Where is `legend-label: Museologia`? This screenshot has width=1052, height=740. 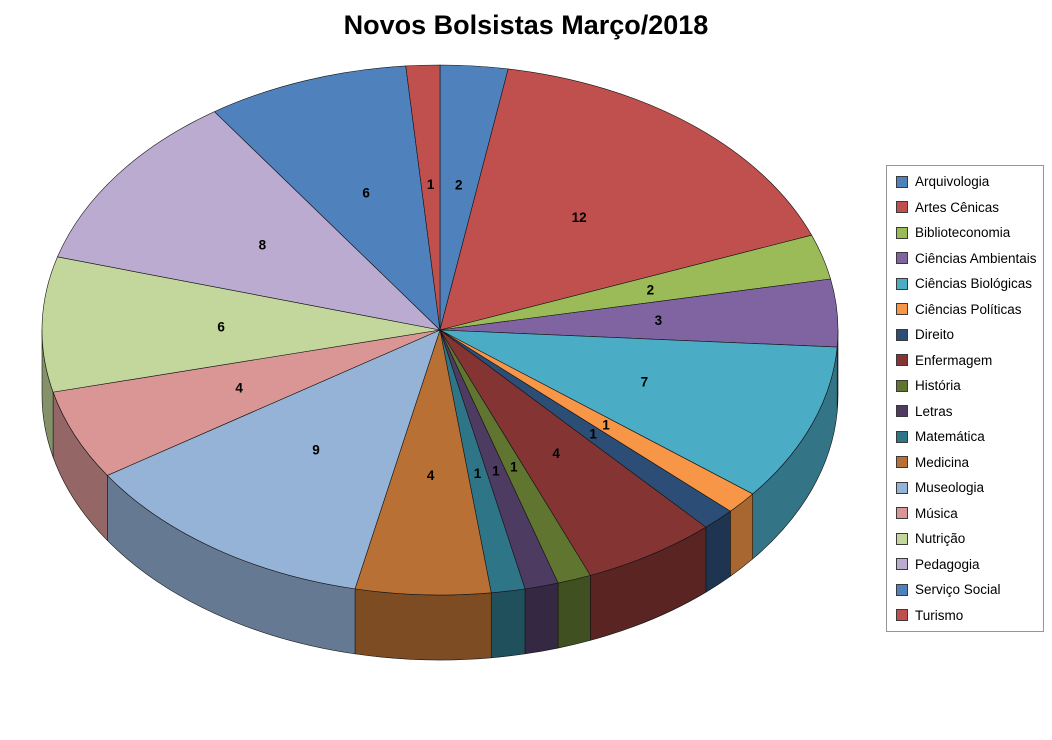 legend-label: Museologia is located at coordinates (950, 487).